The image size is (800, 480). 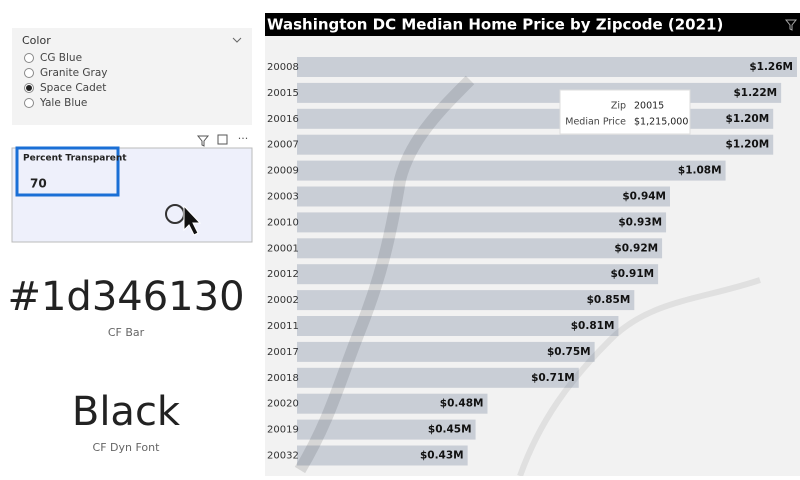 What do you see at coordinates (636, 248) in the screenshot?
I see `data-label: $0.92M` at bounding box center [636, 248].